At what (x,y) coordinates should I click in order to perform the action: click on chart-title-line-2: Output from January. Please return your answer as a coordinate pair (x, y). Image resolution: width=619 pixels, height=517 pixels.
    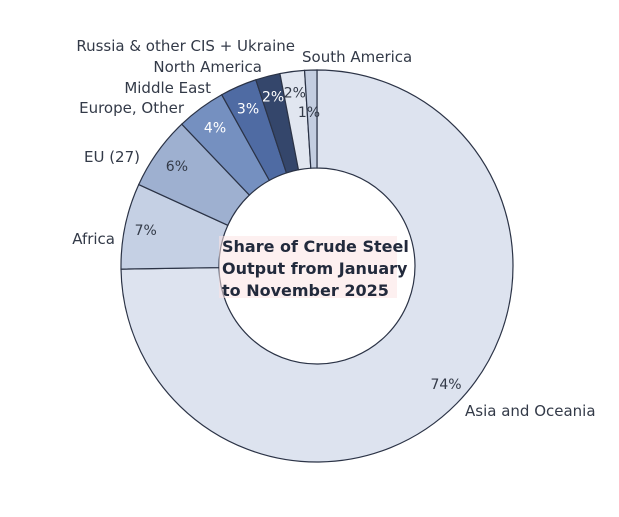
    Looking at the image, I should click on (315, 268).